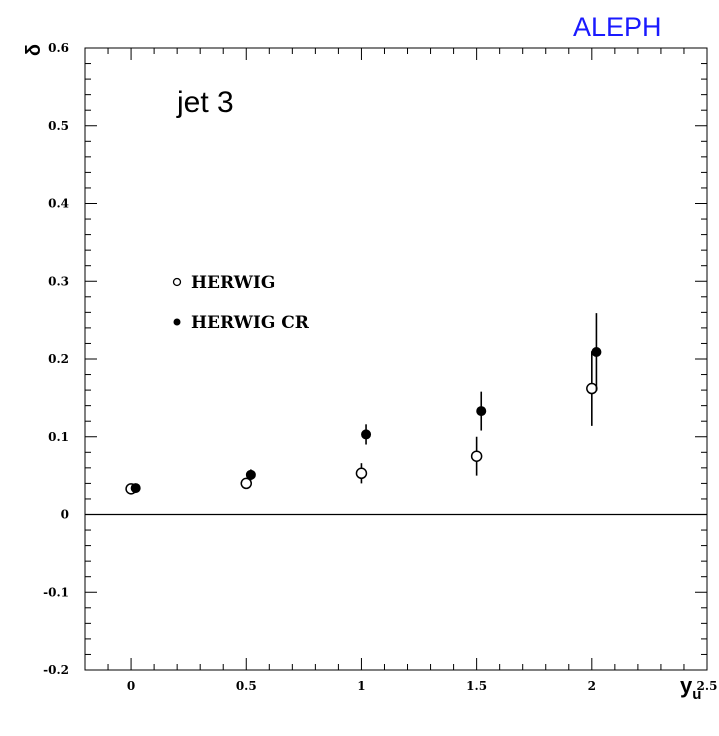 This screenshot has height=736, width=719. Describe the element at coordinates (58, 281) in the screenshot. I see `y-tick-label: 0.3` at that location.